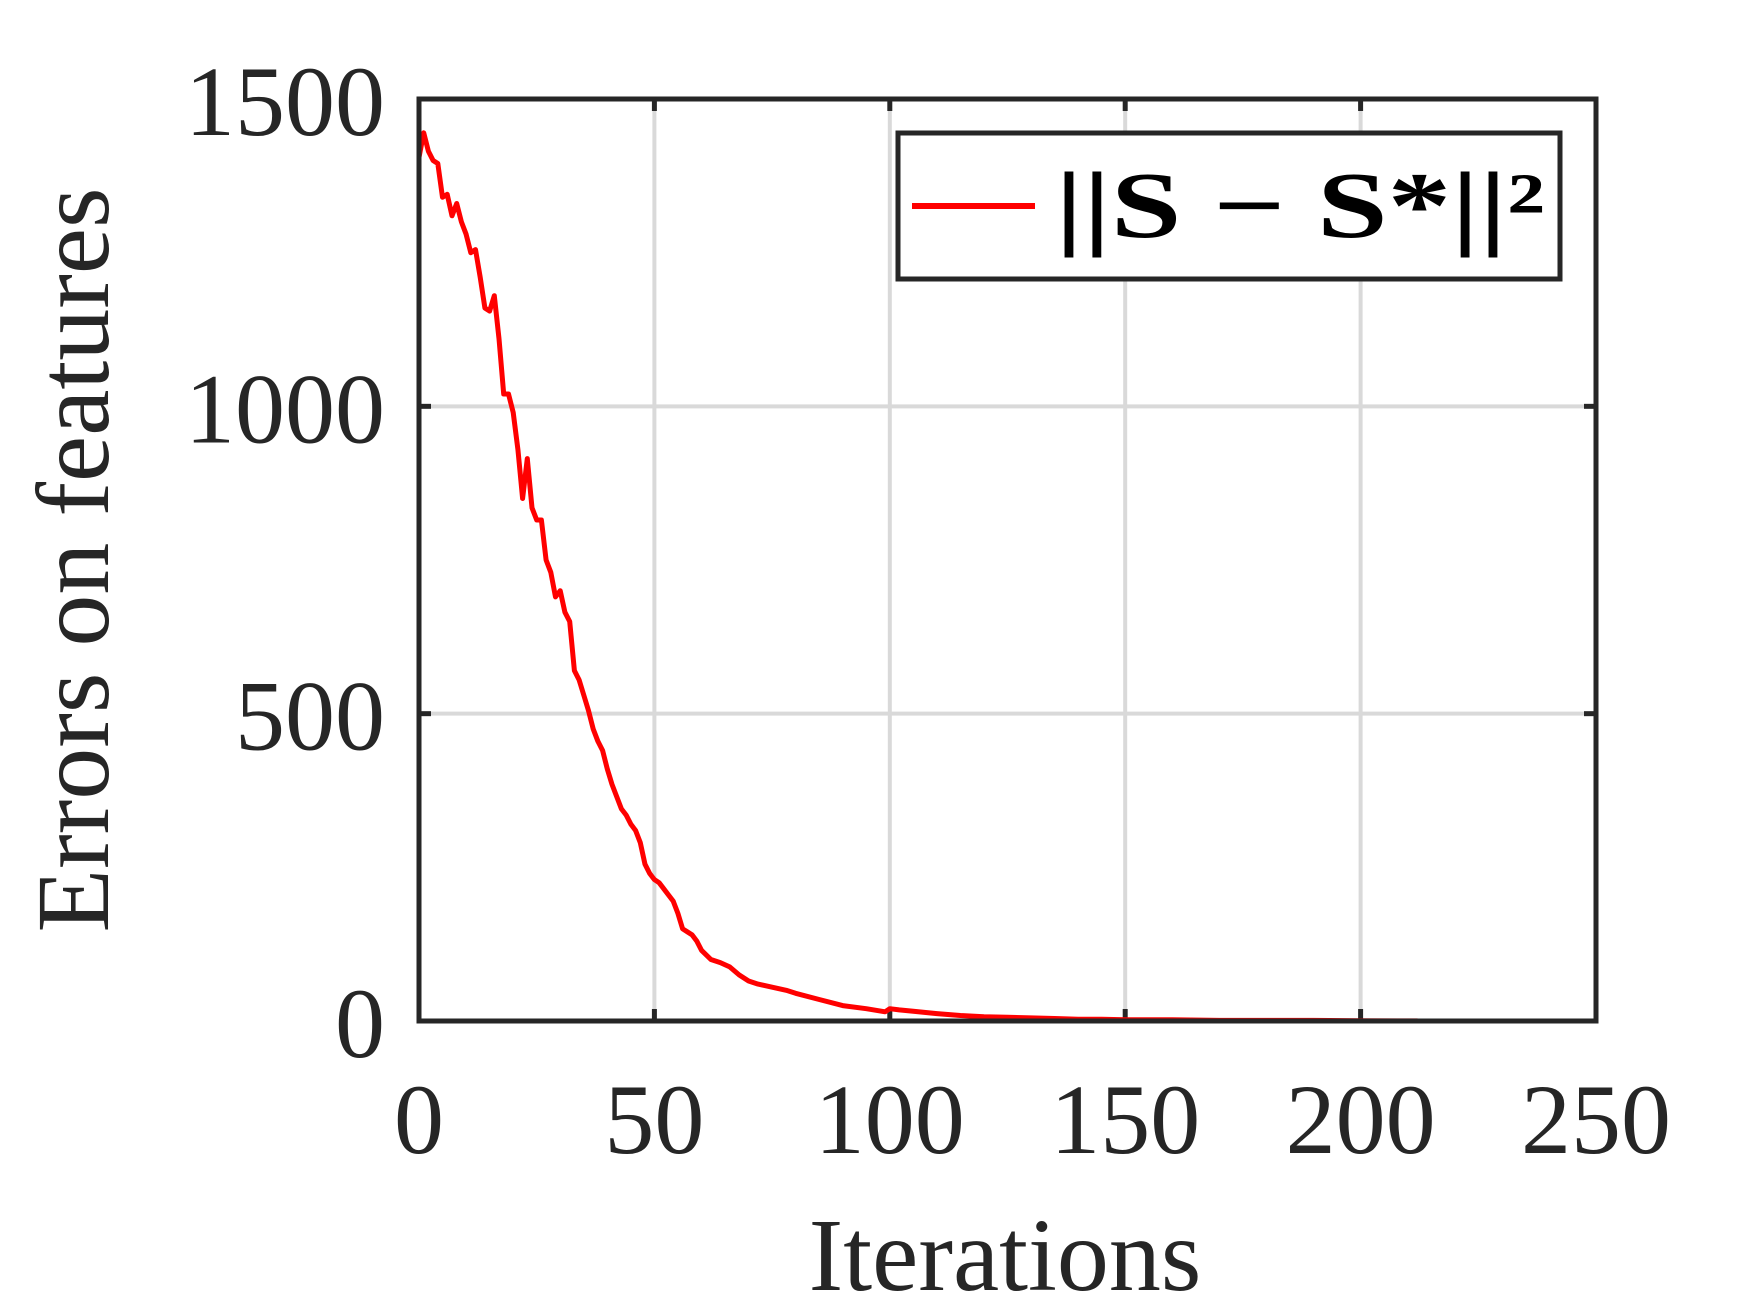 This screenshot has width=1750, height=1313. What do you see at coordinates (1300, 206) in the screenshot?
I see `legend-label: ||S − S*||²` at bounding box center [1300, 206].